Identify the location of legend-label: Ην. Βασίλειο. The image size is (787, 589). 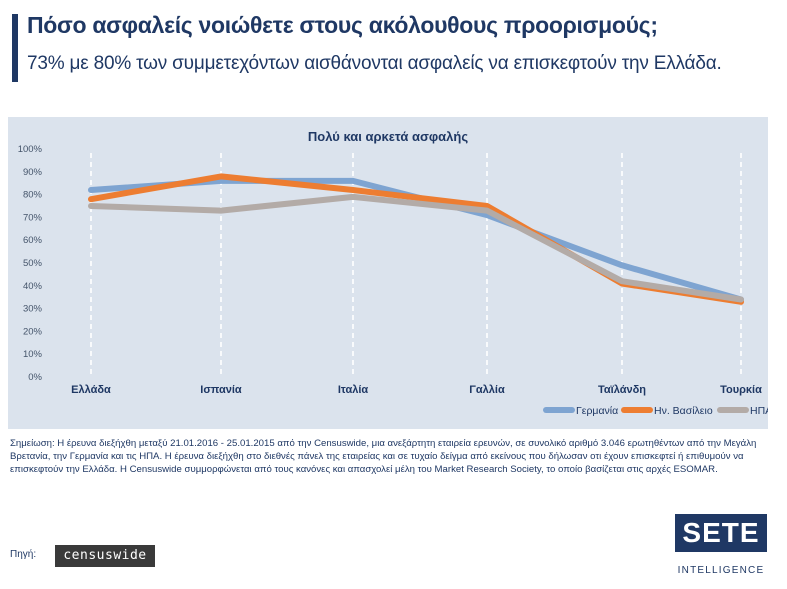
(683, 411).